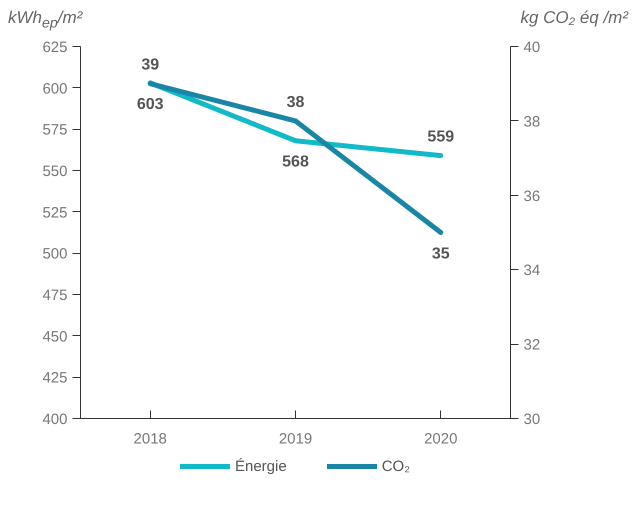 The width and height of the screenshot is (634, 505). What do you see at coordinates (55, 213) in the screenshot?
I see `y-tick-label: 525` at bounding box center [55, 213].